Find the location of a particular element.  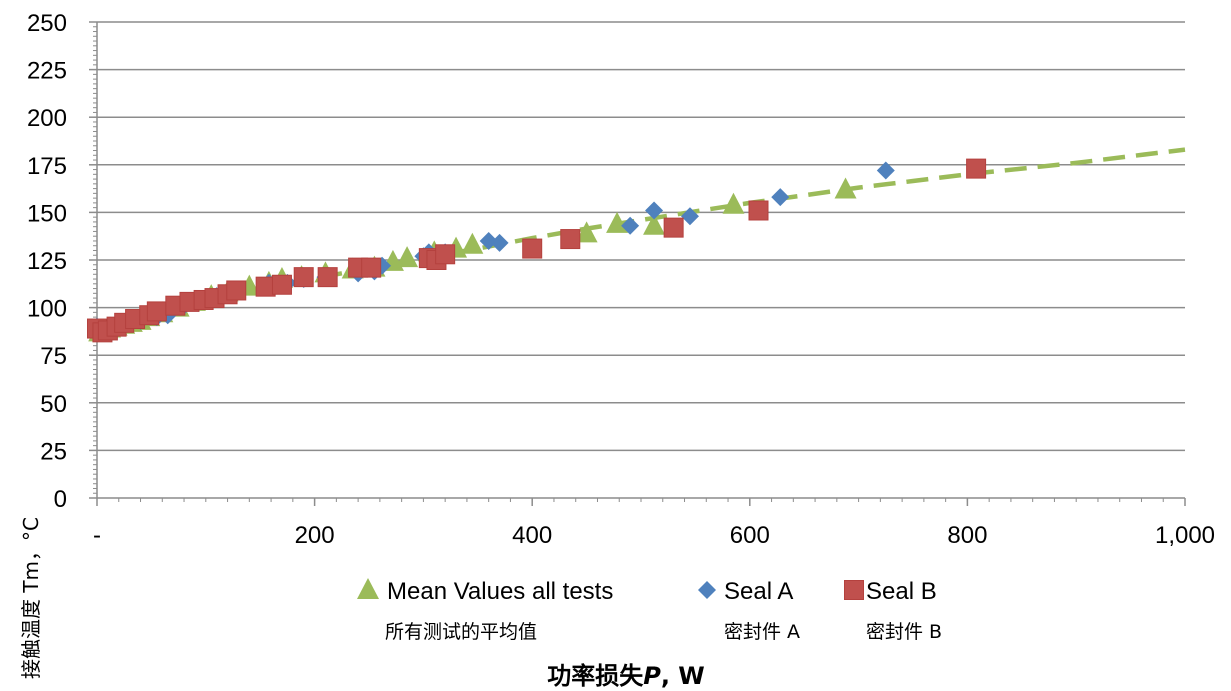

legend-label: Seal B is located at coordinates (901, 591).